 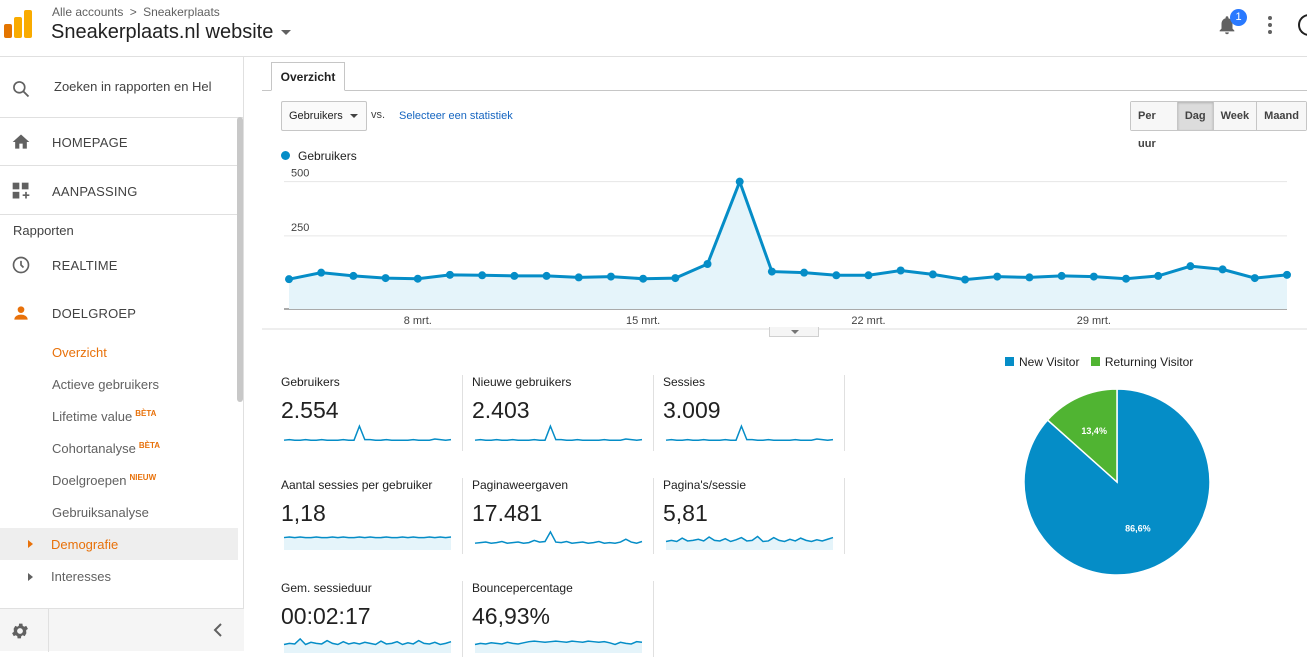 What do you see at coordinates (1082, 436) in the screenshot?
I see `pie-slice` at bounding box center [1082, 436].